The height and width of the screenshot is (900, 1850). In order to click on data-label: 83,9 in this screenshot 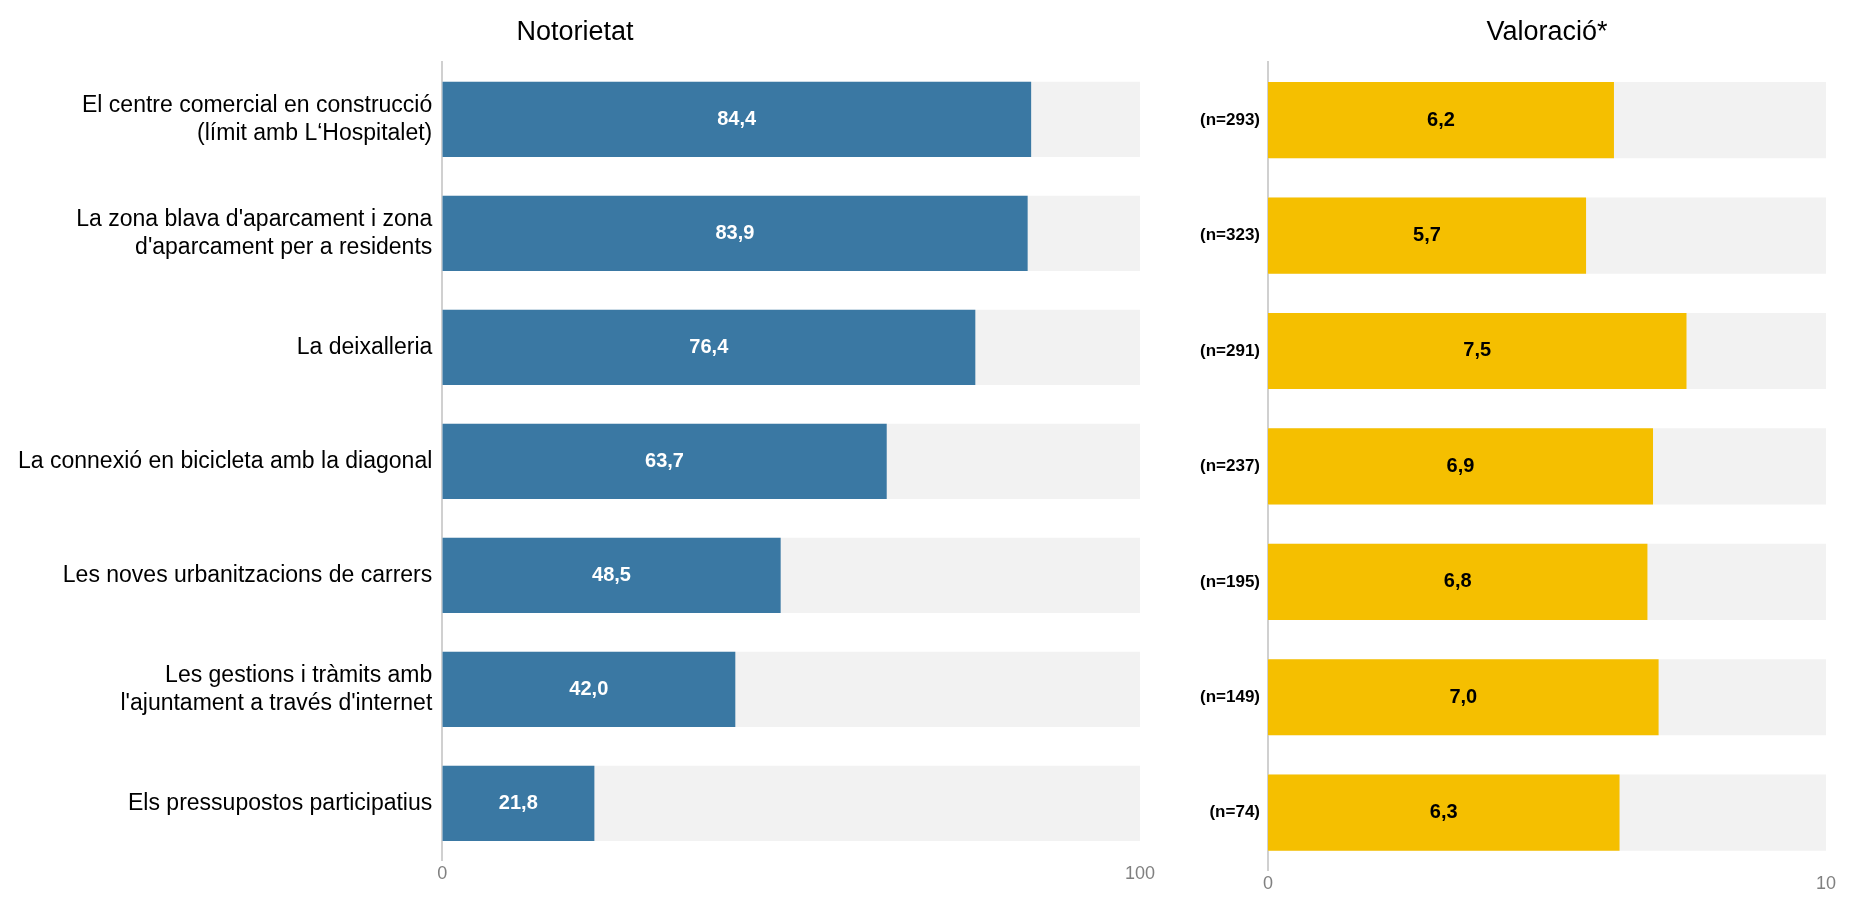, I will do `click(735, 231)`.